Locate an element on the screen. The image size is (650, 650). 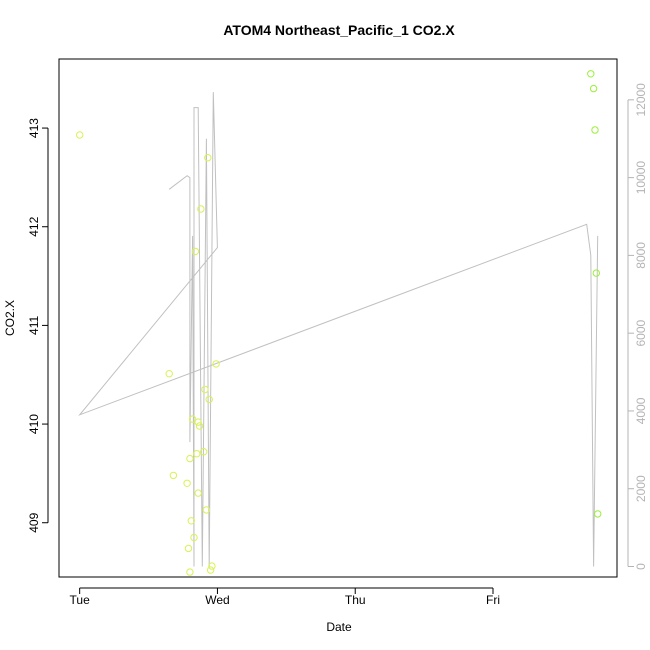
y-axis-label: CO2.X is located at coordinates (10, 318).